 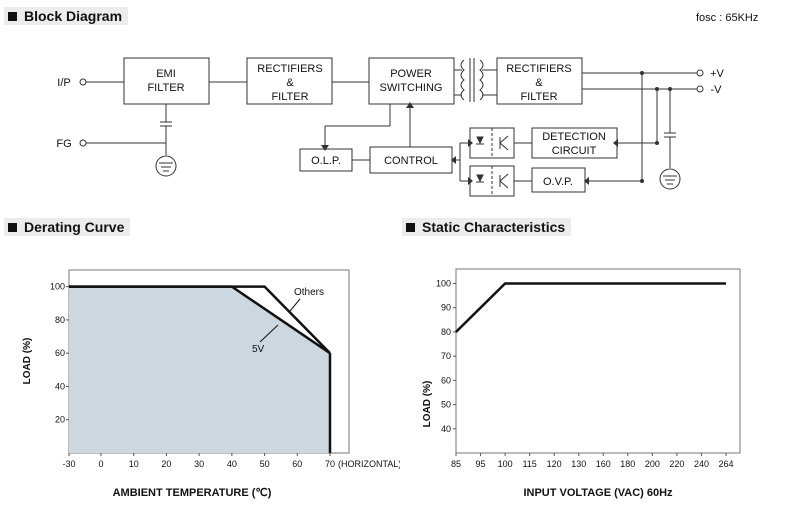 What do you see at coordinates (200, 320) in the screenshot?
I see `series-line-5V` at bounding box center [200, 320].